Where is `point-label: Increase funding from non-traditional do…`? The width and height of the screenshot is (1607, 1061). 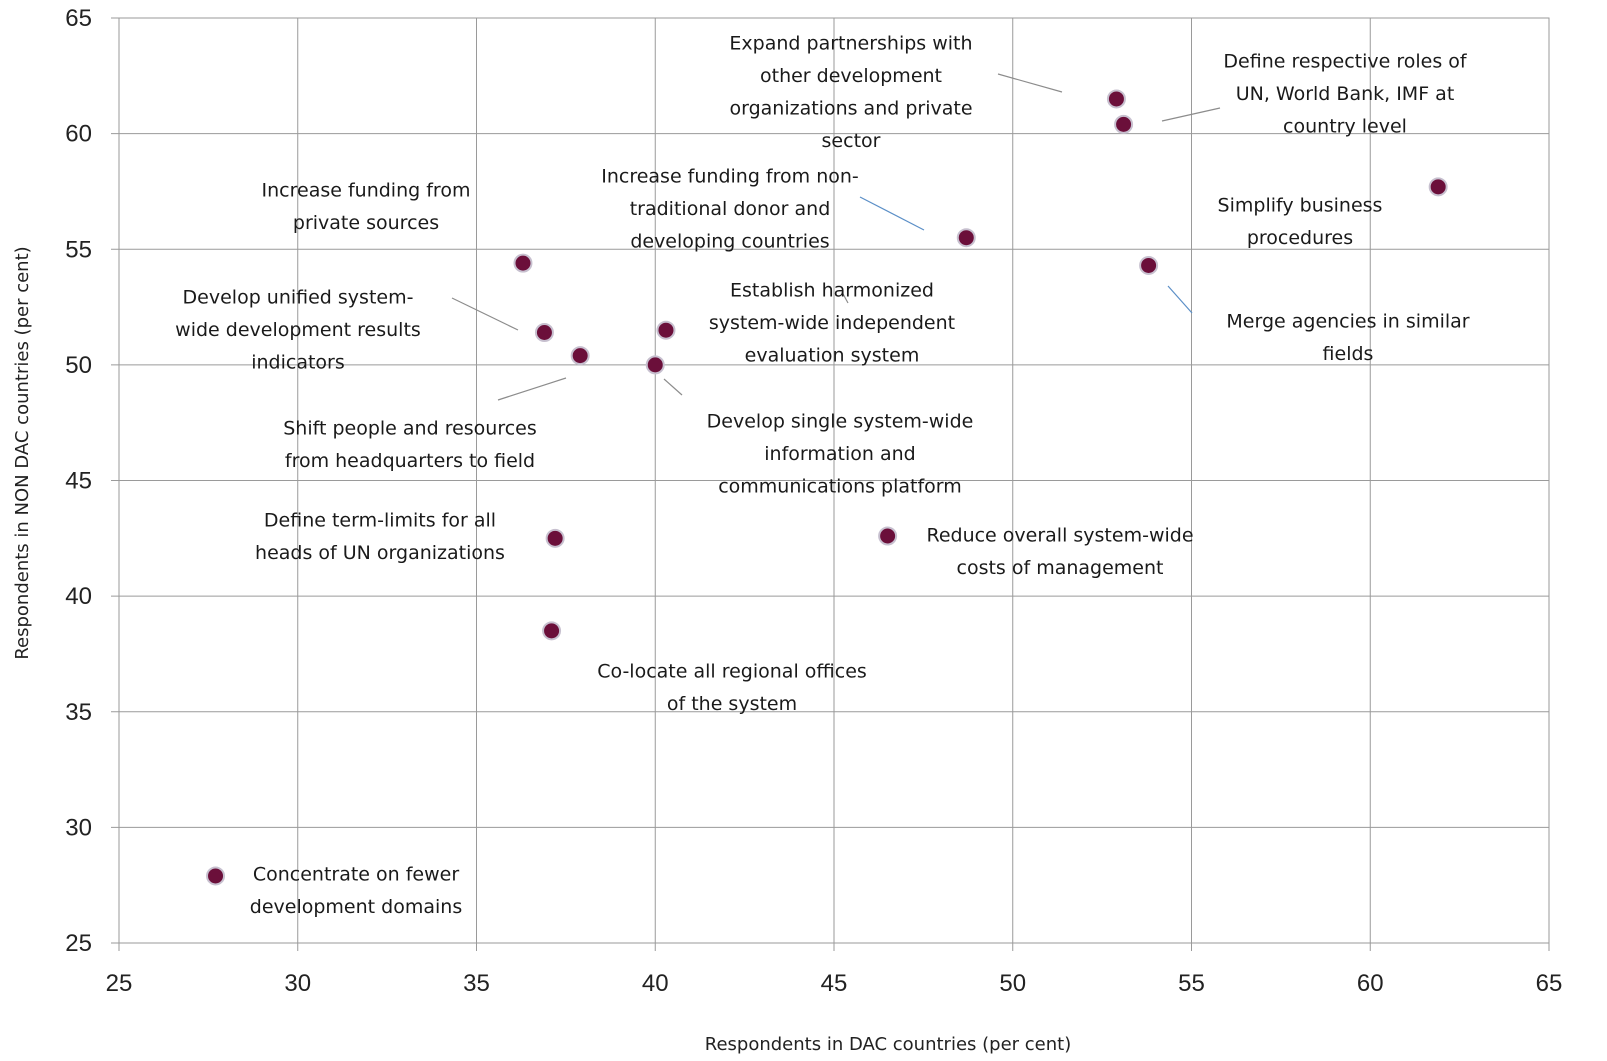
point-label: Increase funding from non-traditional do… is located at coordinates (730, 209).